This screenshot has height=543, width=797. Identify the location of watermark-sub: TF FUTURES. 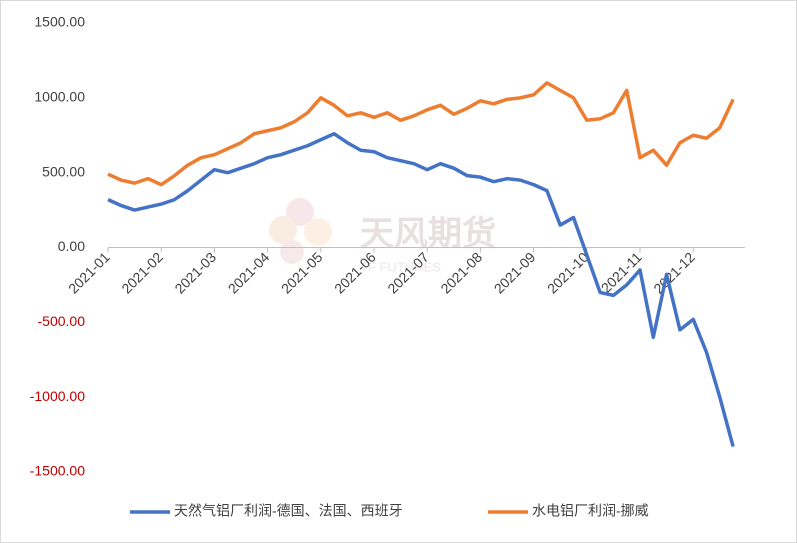
(400, 266).